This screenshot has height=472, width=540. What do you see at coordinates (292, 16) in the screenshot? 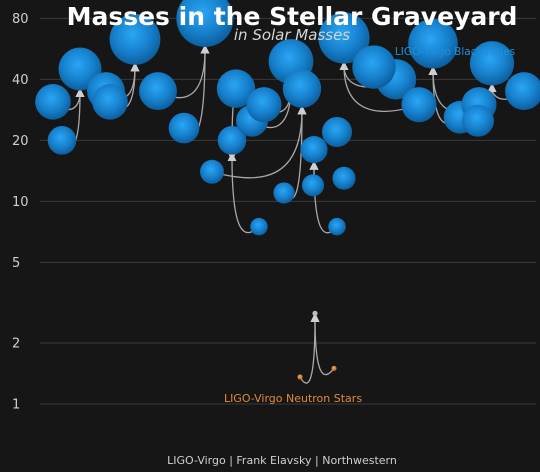
I see `chart-title: Masses in the Stellar Graveyard` at bounding box center [292, 16].